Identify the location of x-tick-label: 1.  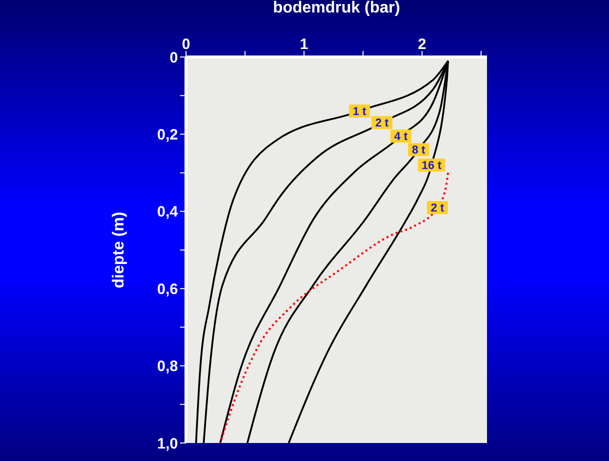
(304, 44).